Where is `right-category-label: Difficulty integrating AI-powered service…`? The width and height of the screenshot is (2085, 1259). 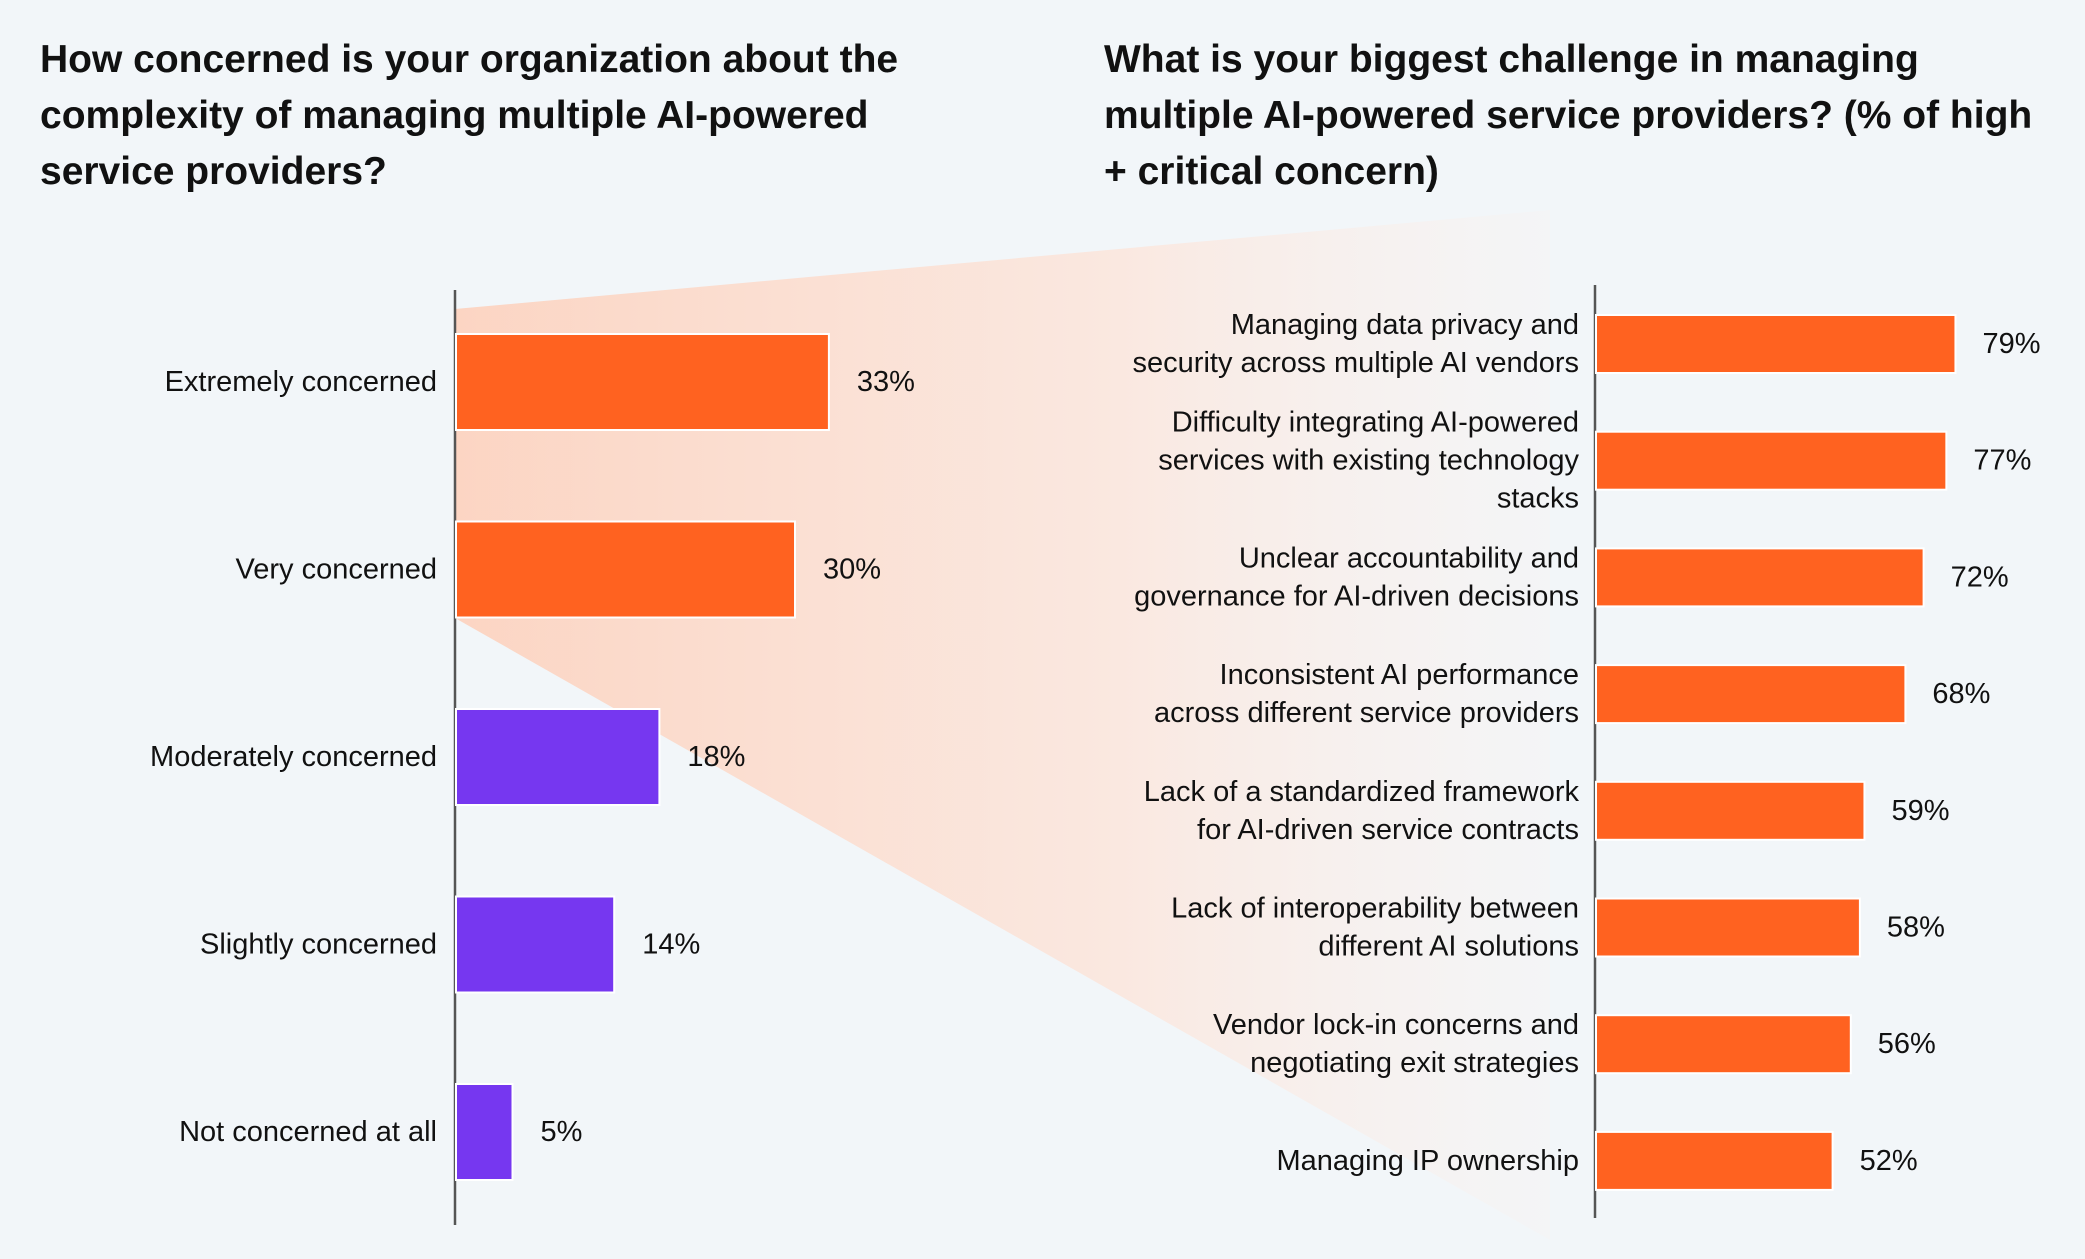
right-category-label: Difficulty integrating AI-powered service… is located at coordinates (1368, 461).